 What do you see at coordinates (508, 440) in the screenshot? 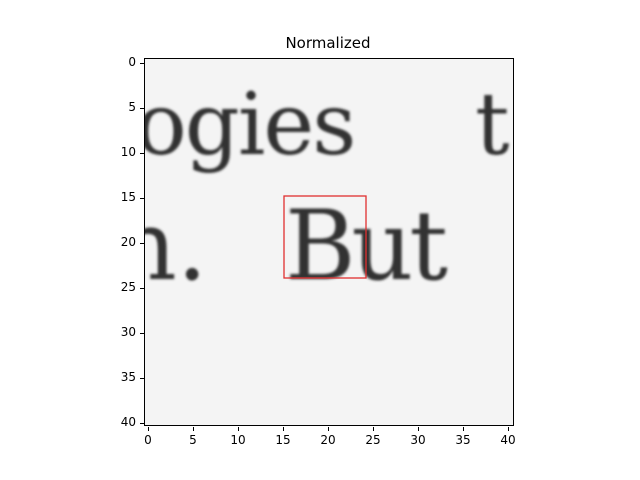
I see `x-tick-label: 40` at bounding box center [508, 440].